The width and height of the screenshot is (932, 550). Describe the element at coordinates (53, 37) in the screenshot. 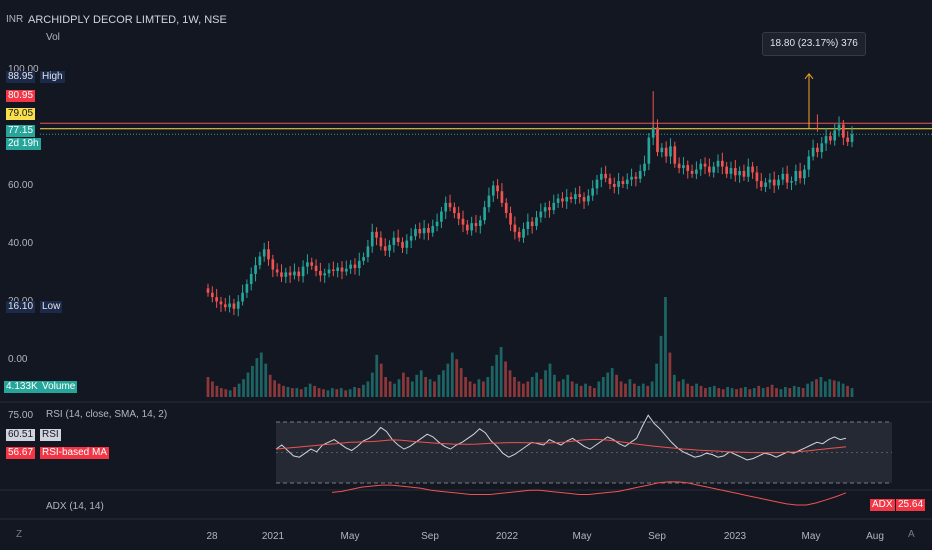

I see `volume-legend: Vol` at that location.